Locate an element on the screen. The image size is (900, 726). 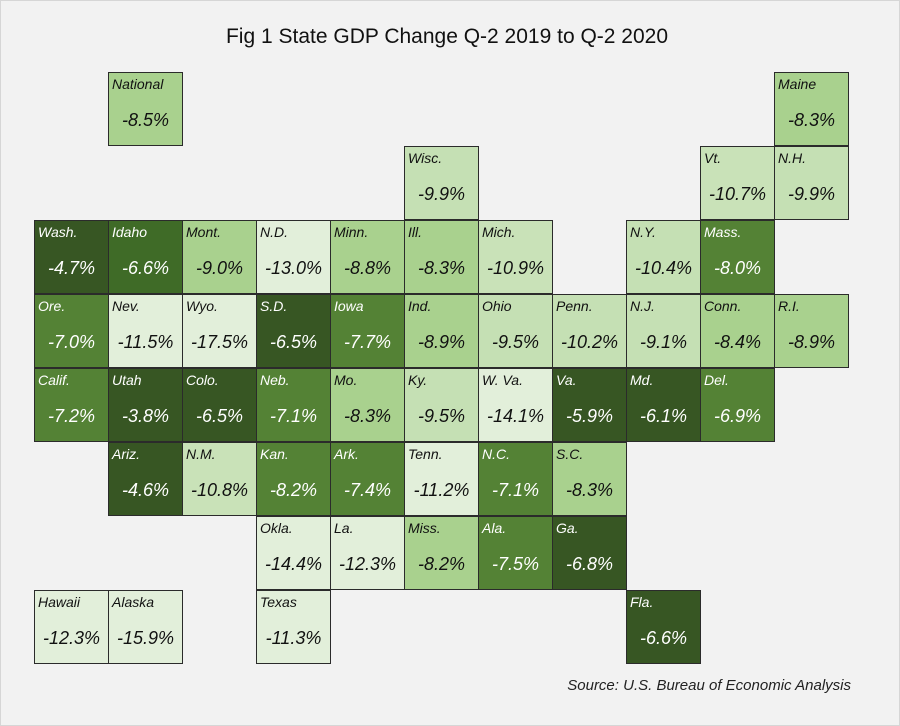
state-tile: N.C. -7.1% is located at coordinates (515, 479).